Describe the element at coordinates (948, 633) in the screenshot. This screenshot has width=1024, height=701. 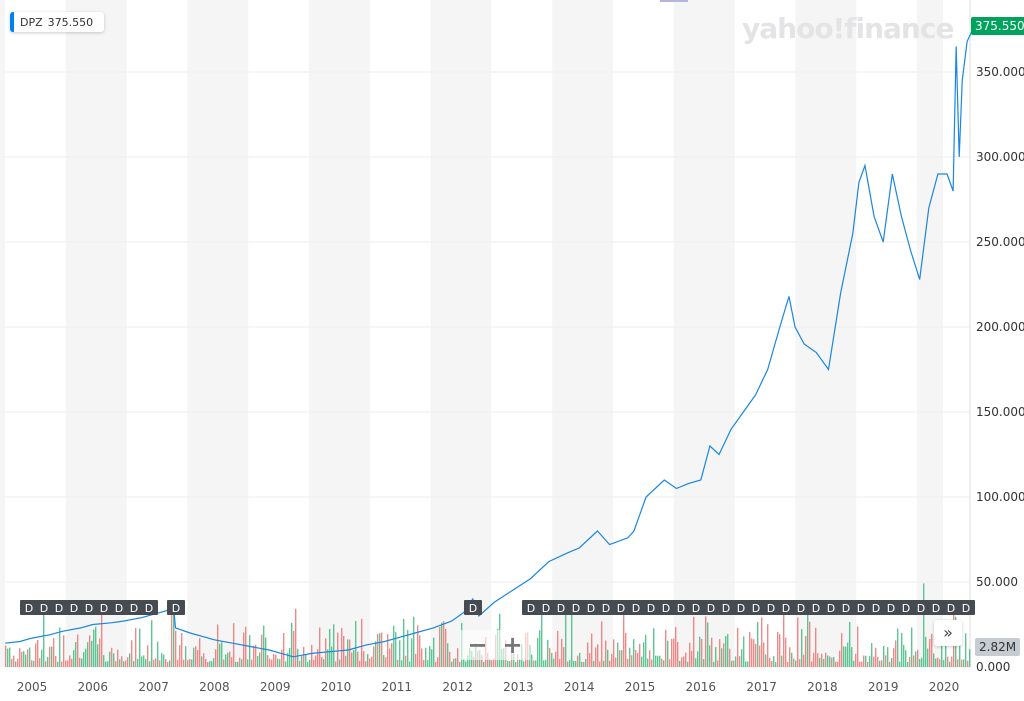
I see `scroll-forward-button: »` at that location.